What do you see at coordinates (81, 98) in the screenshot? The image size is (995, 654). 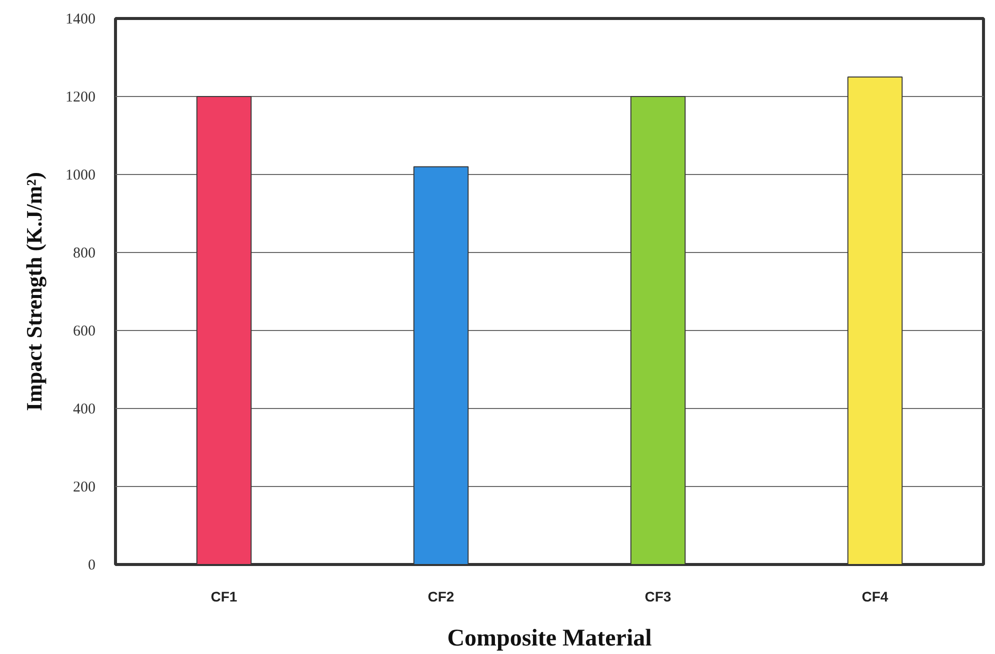 I see `y-tick-label: 1200` at bounding box center [81, 98].